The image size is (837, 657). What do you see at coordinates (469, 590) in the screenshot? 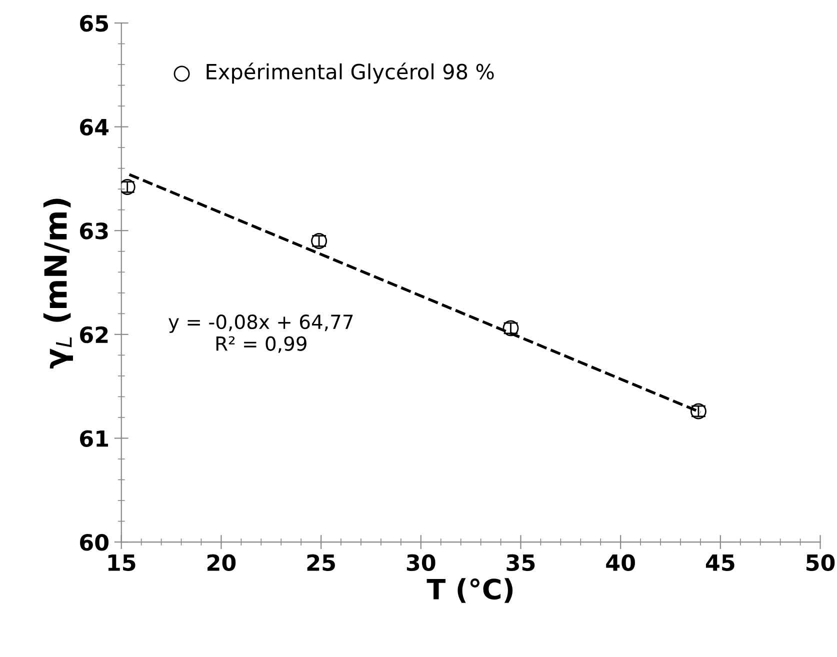
I see `x-axis-title: T (°C)` at bounding box center [469, 590].